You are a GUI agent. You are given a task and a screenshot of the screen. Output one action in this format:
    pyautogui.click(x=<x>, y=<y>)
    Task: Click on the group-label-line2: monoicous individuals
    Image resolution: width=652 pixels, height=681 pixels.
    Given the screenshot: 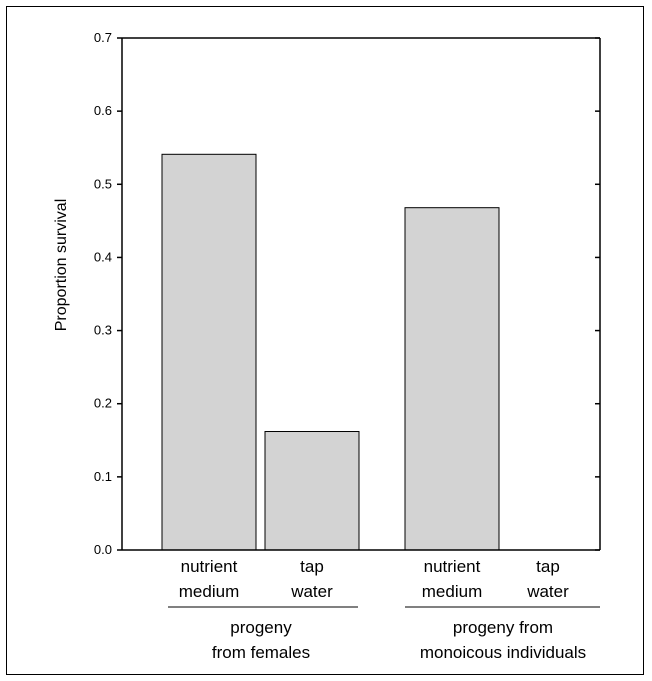 What is the action you would take?
    pyautogui.click(x=503, y=652)
    